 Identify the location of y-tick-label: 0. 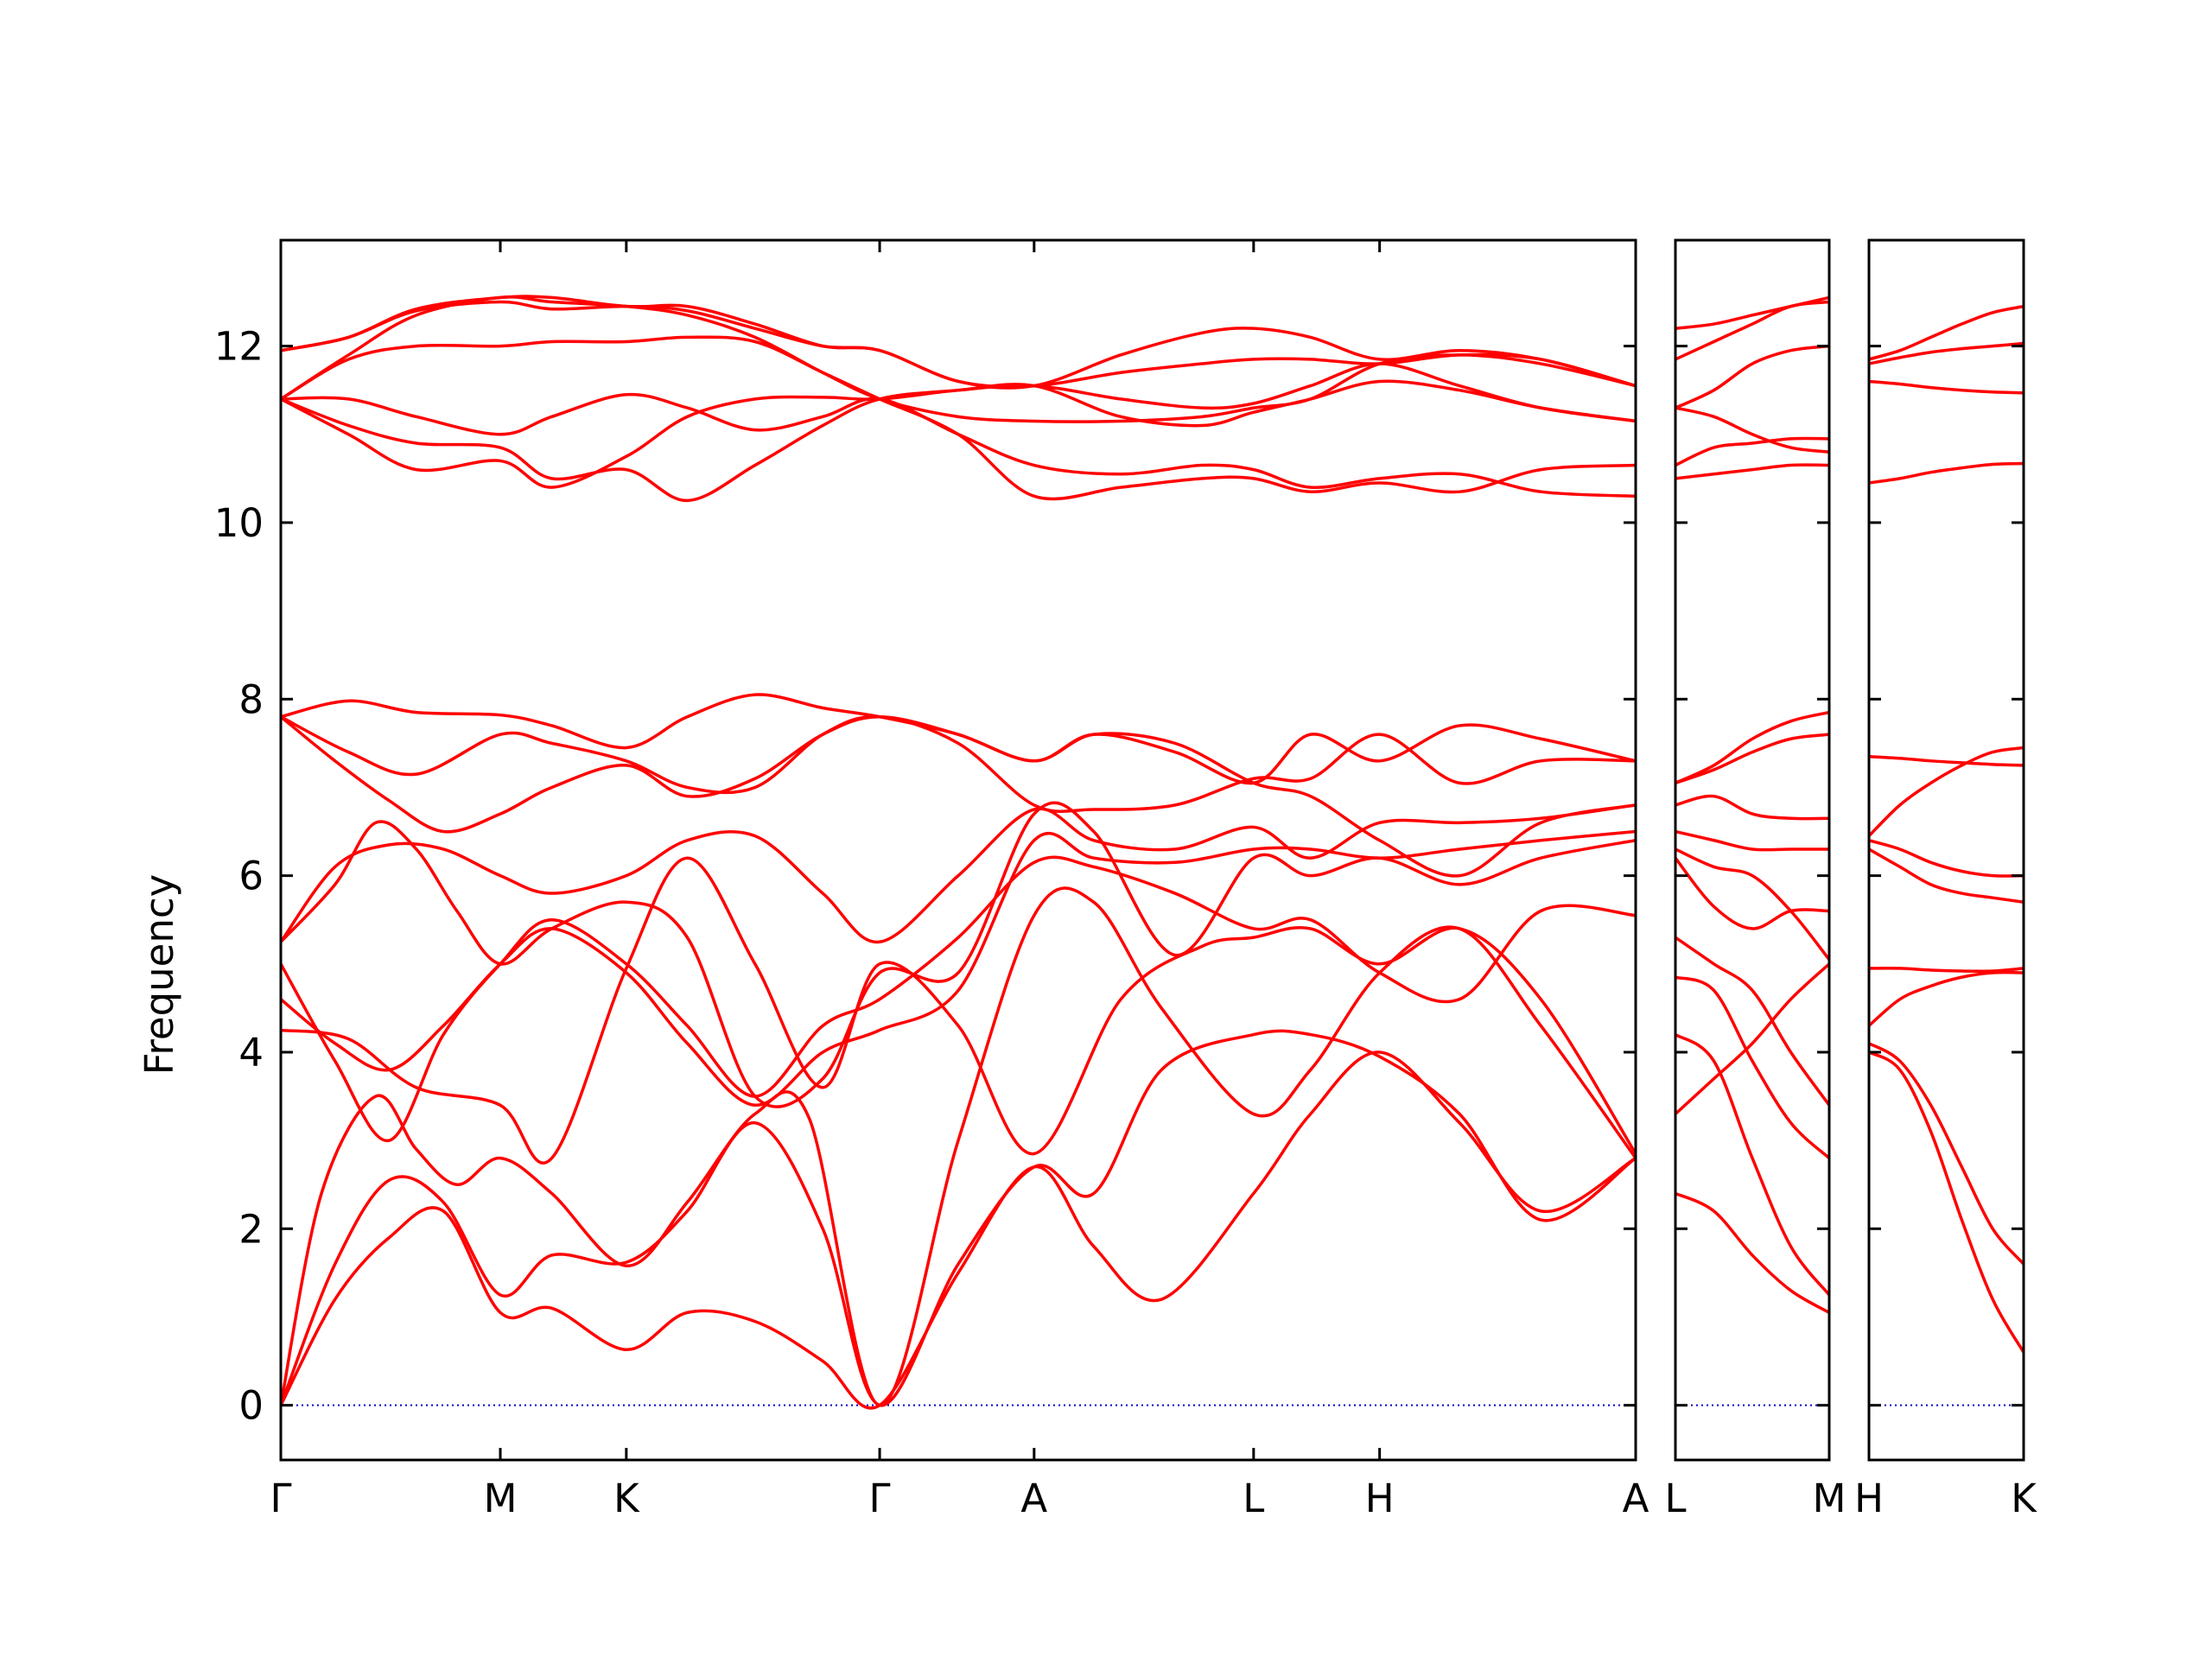
(251, 1406).